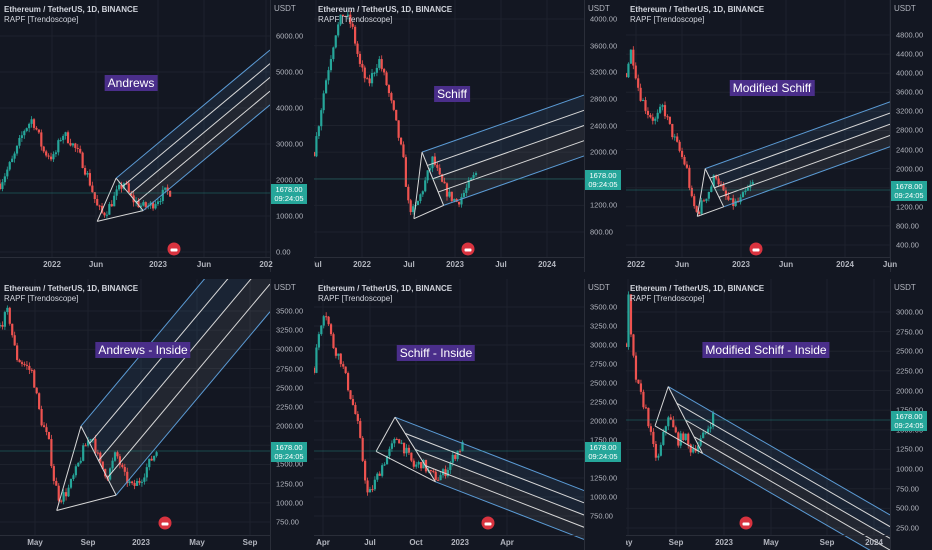 Image resolution: width=932 pixels, height=550 pixels. What do you see at coordinates (910, 449) in the screenshot?
I see `y-tick-label: 1250.00` at bounding box center [910, 449].